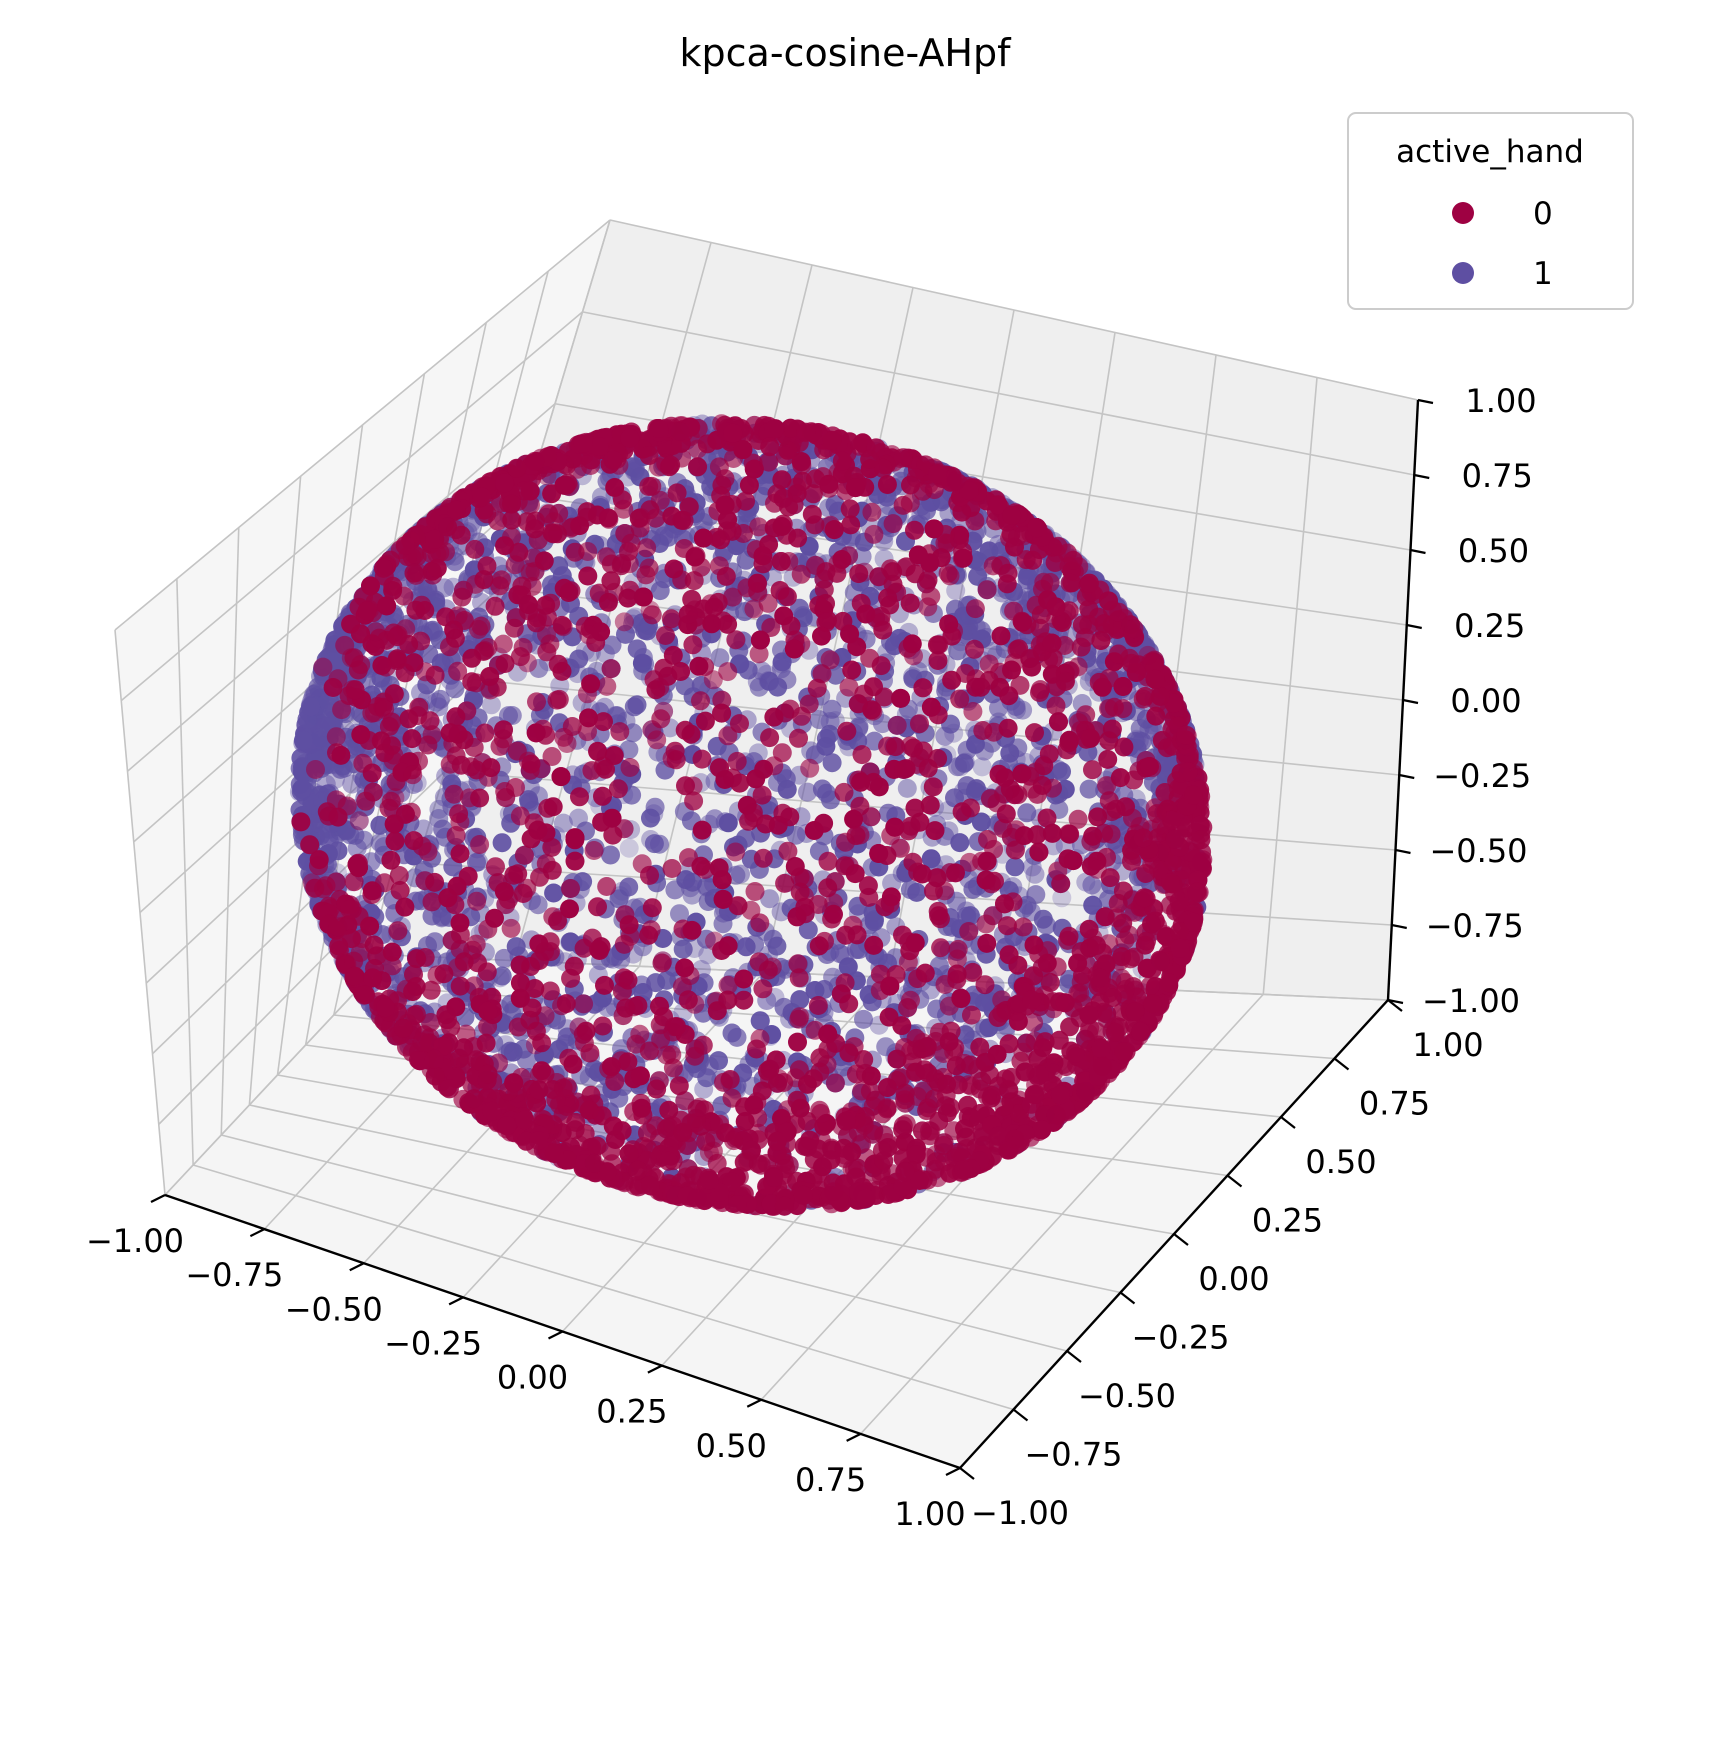 The height and width of the screenshot is (1740, 1728). I want to click on grid-x-floor, so click(1062, 1214).